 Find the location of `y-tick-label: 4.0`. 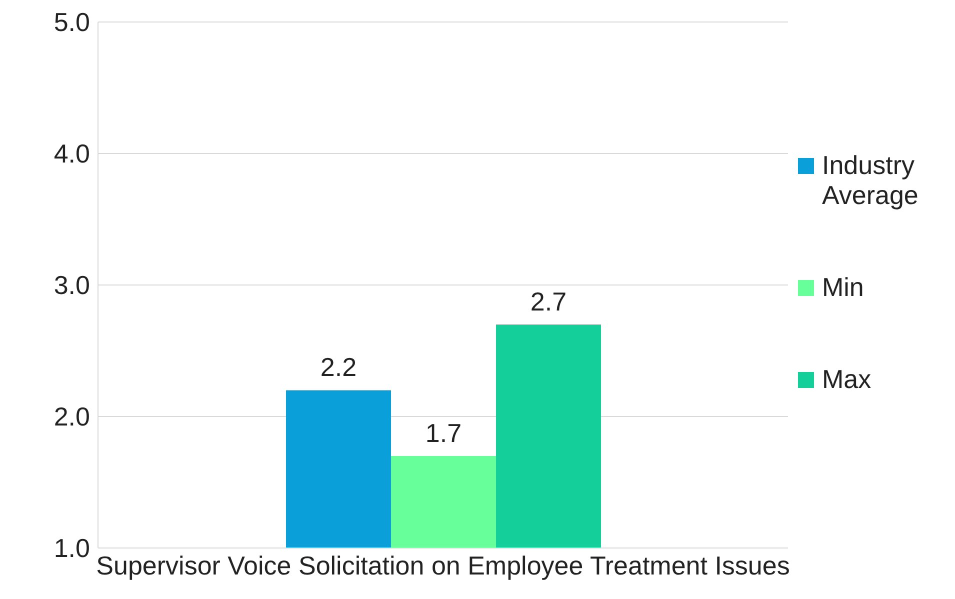

y-tick-label: 4.0 is located at coordinates (72, 153).